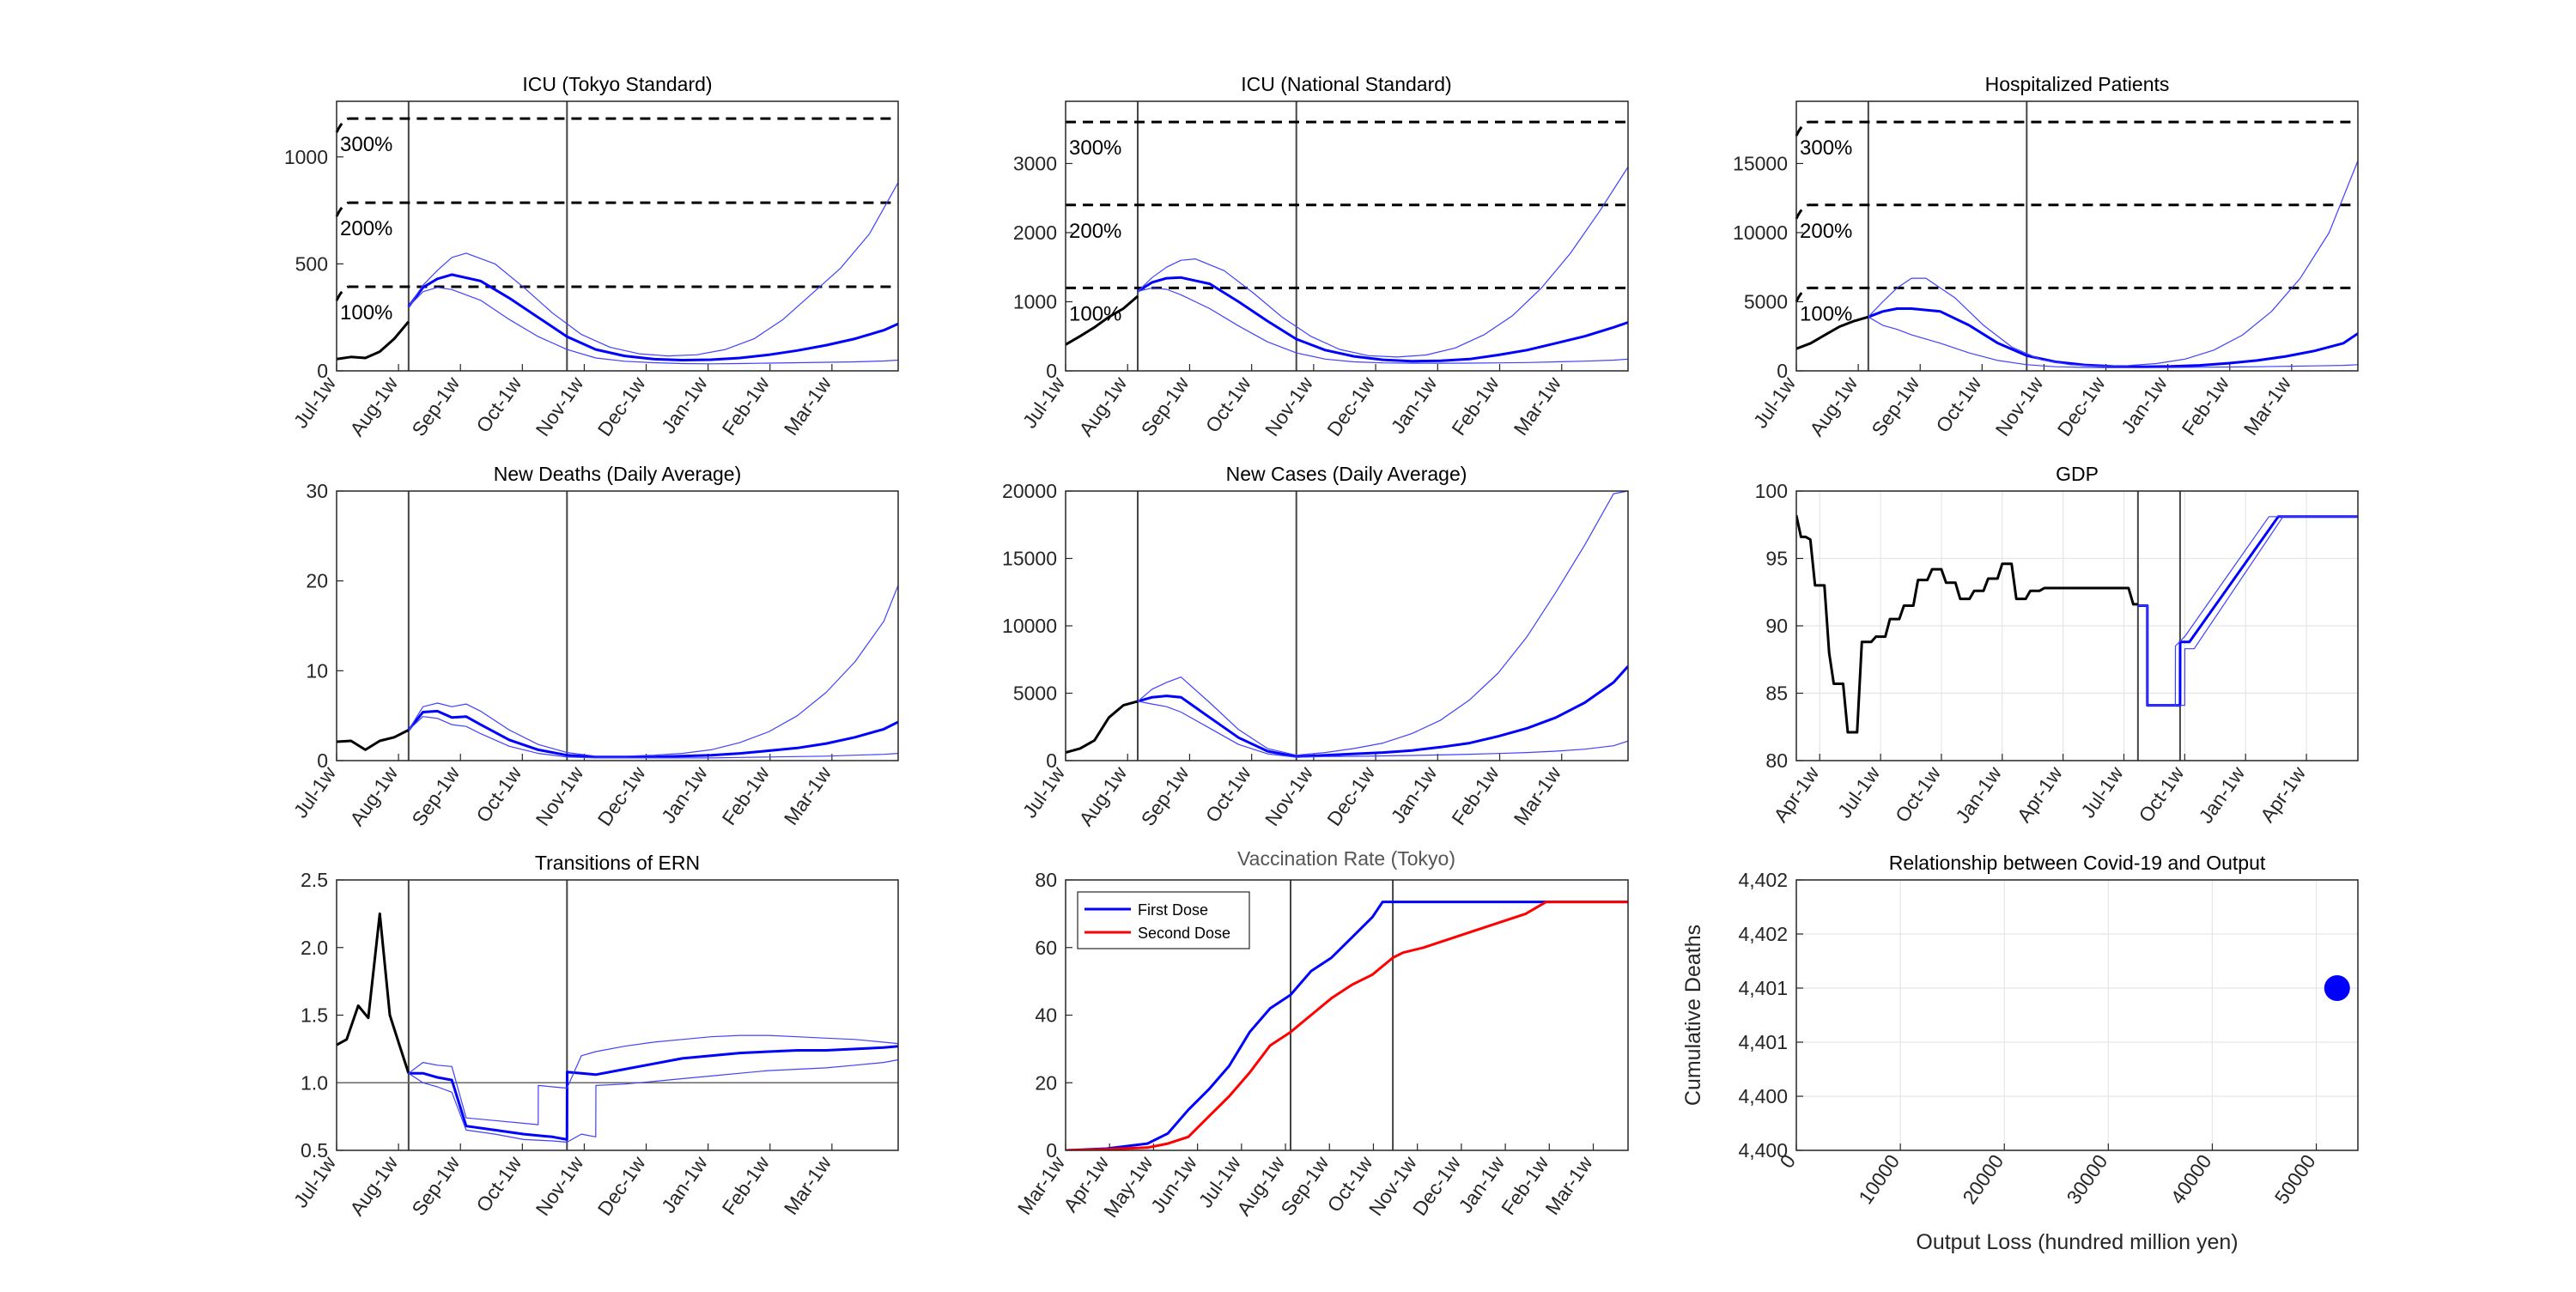 Image resolution: width=2576 pixels, height=1292 pixels. What do you see at coordinates (2077, 863) in the screenshot?
I see `panel-title: Relationship between Covid-19 and Output` at bounding box center [2077, 863].